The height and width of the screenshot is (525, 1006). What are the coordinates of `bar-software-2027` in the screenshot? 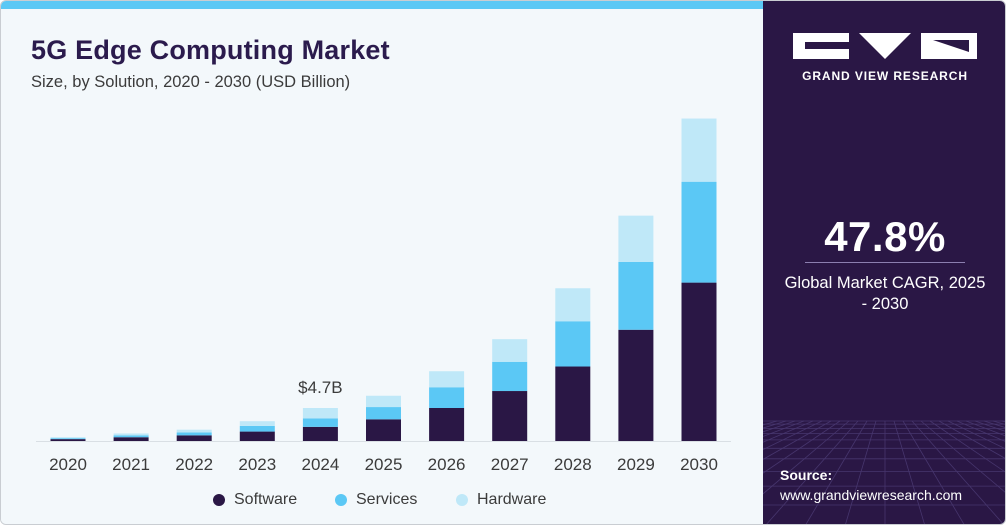 It's located at (510, 416).